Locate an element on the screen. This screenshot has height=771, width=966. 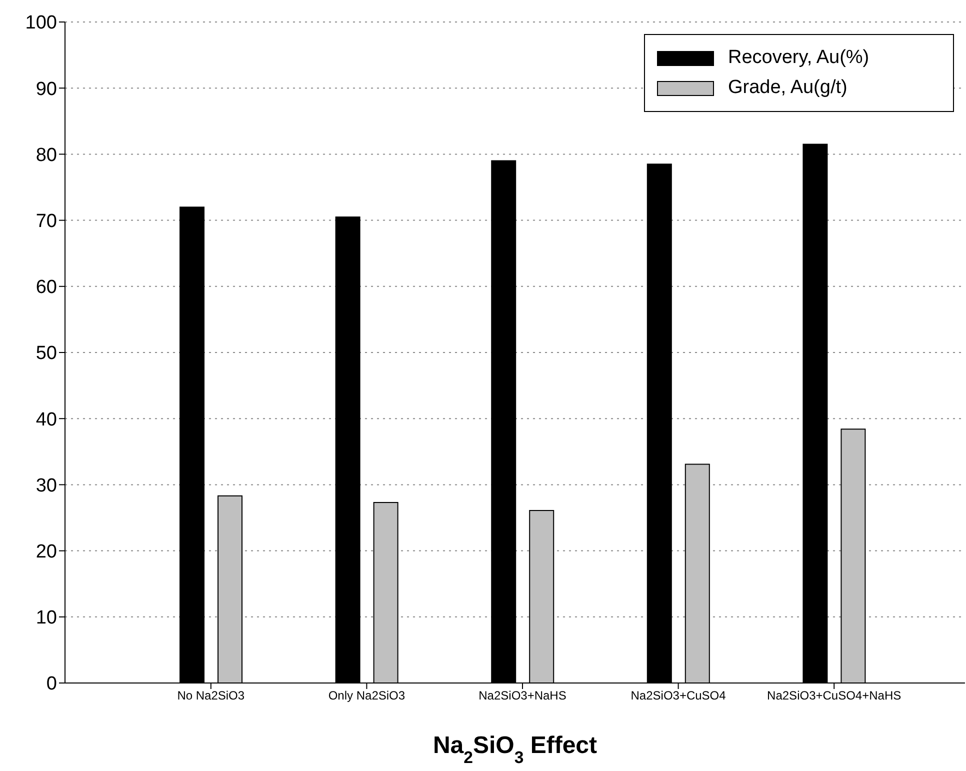
legend-label: Recovery, Au(%) is located at coordinates (799, 58).